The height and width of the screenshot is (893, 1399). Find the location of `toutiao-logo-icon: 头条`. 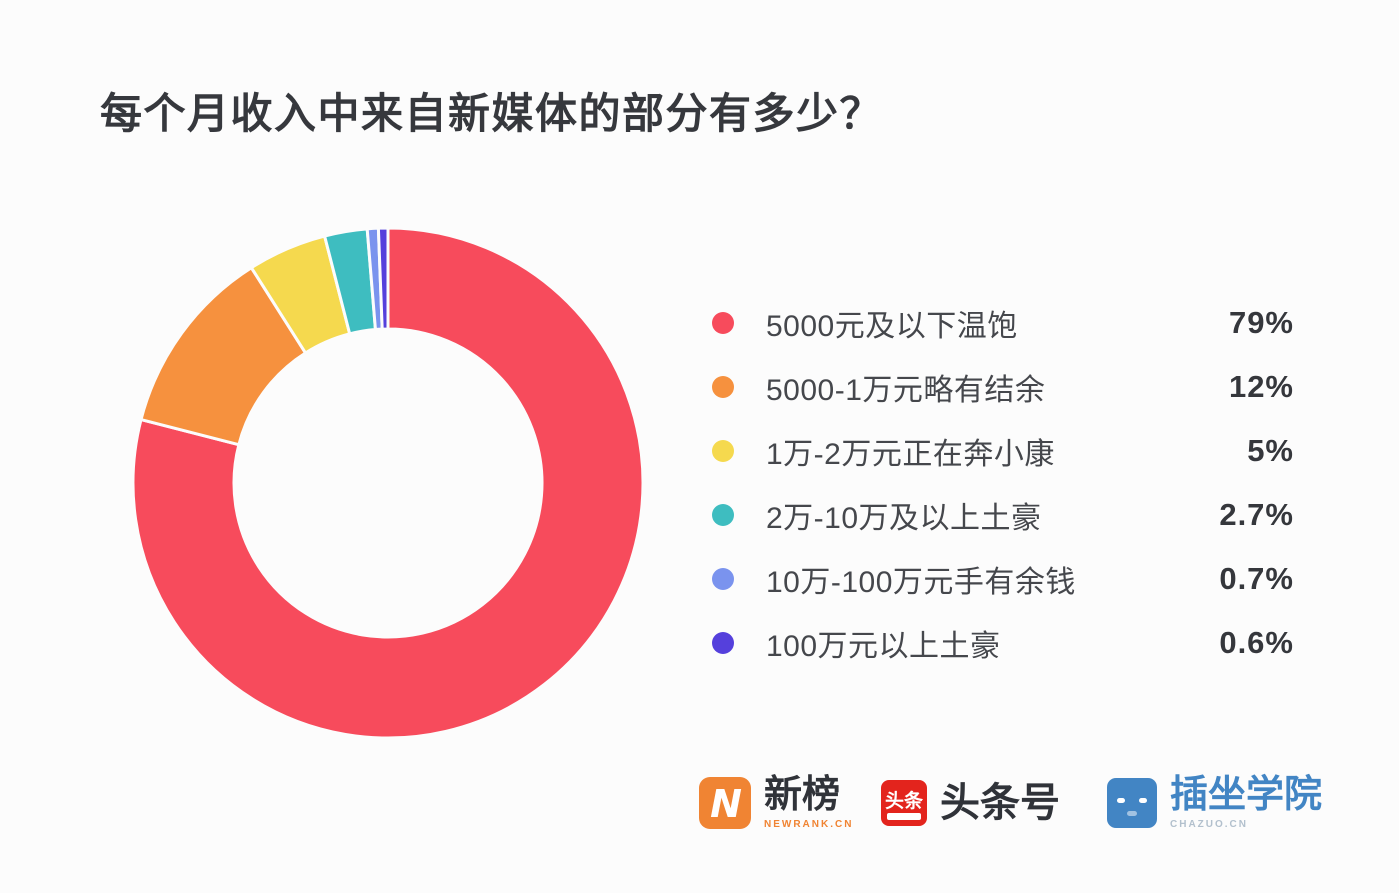

toutiao-logo-icon: 头条 is located at coordinates (904, 803).